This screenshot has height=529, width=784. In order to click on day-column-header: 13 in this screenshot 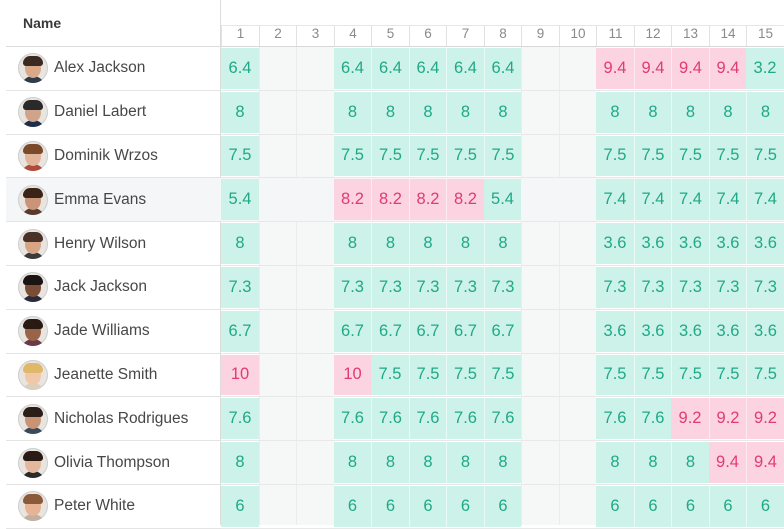, I will do `click(690, 36)`.